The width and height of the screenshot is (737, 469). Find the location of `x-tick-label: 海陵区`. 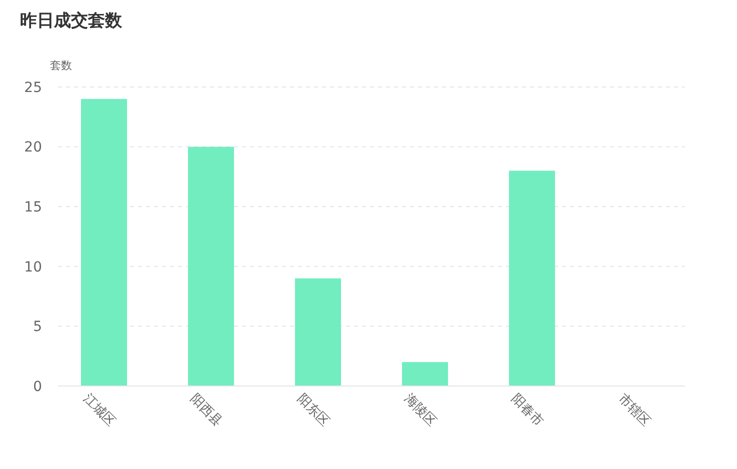

x-tick-label: 海陵区 is located at coordinates (420, 410).